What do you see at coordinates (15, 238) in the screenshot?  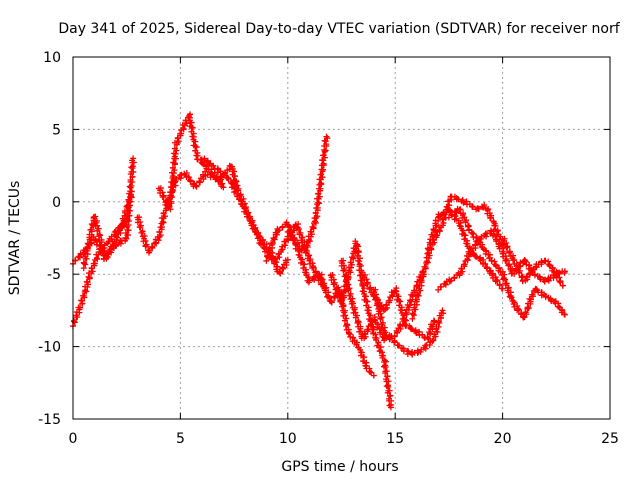 I see `y-axis-label: SDTVAR / TECUs` at bounding box center [15, 238].